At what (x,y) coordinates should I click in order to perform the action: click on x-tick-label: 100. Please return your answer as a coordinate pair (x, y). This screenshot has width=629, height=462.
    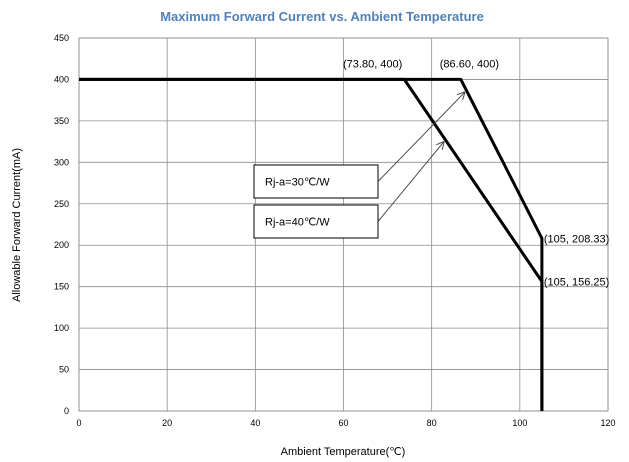
    Looking at the image, I should click on (519, 423).